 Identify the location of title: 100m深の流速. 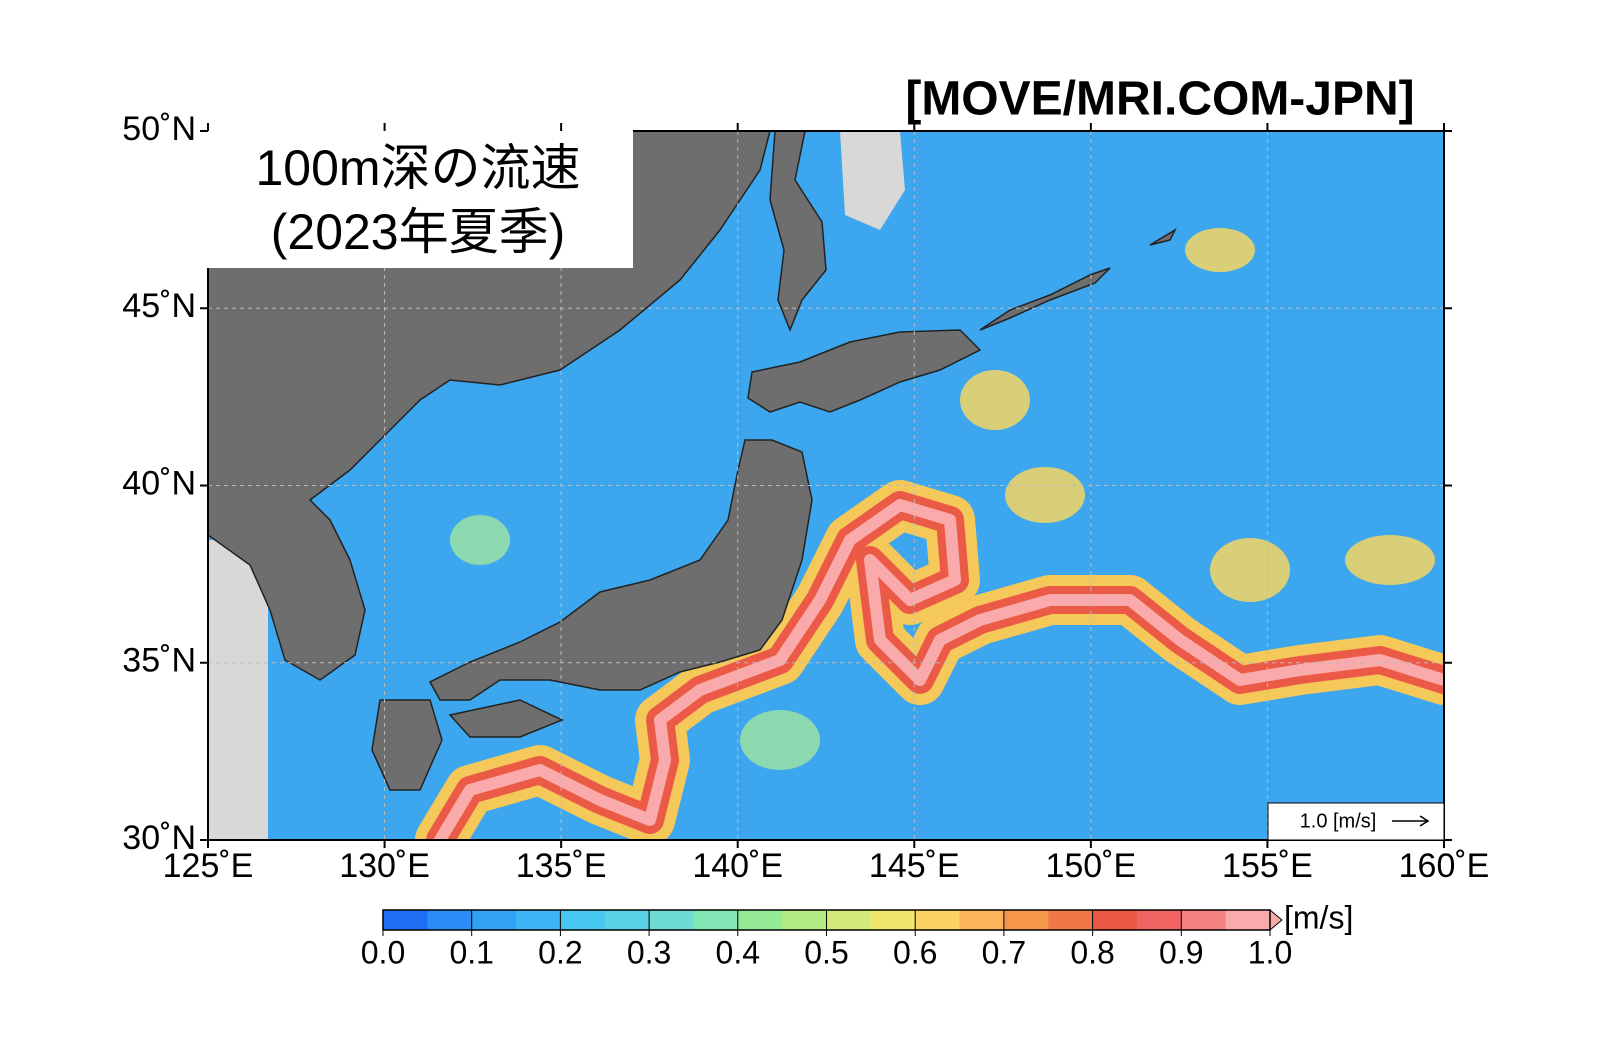
(417, 168).